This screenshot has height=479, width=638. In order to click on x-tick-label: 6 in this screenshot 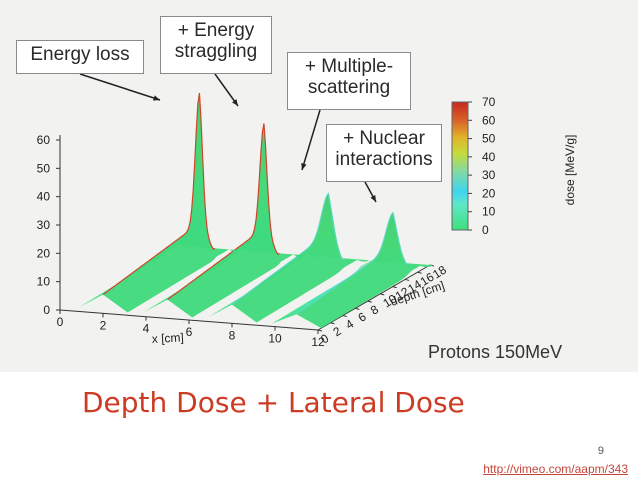, I will do `click(189, 332)`.